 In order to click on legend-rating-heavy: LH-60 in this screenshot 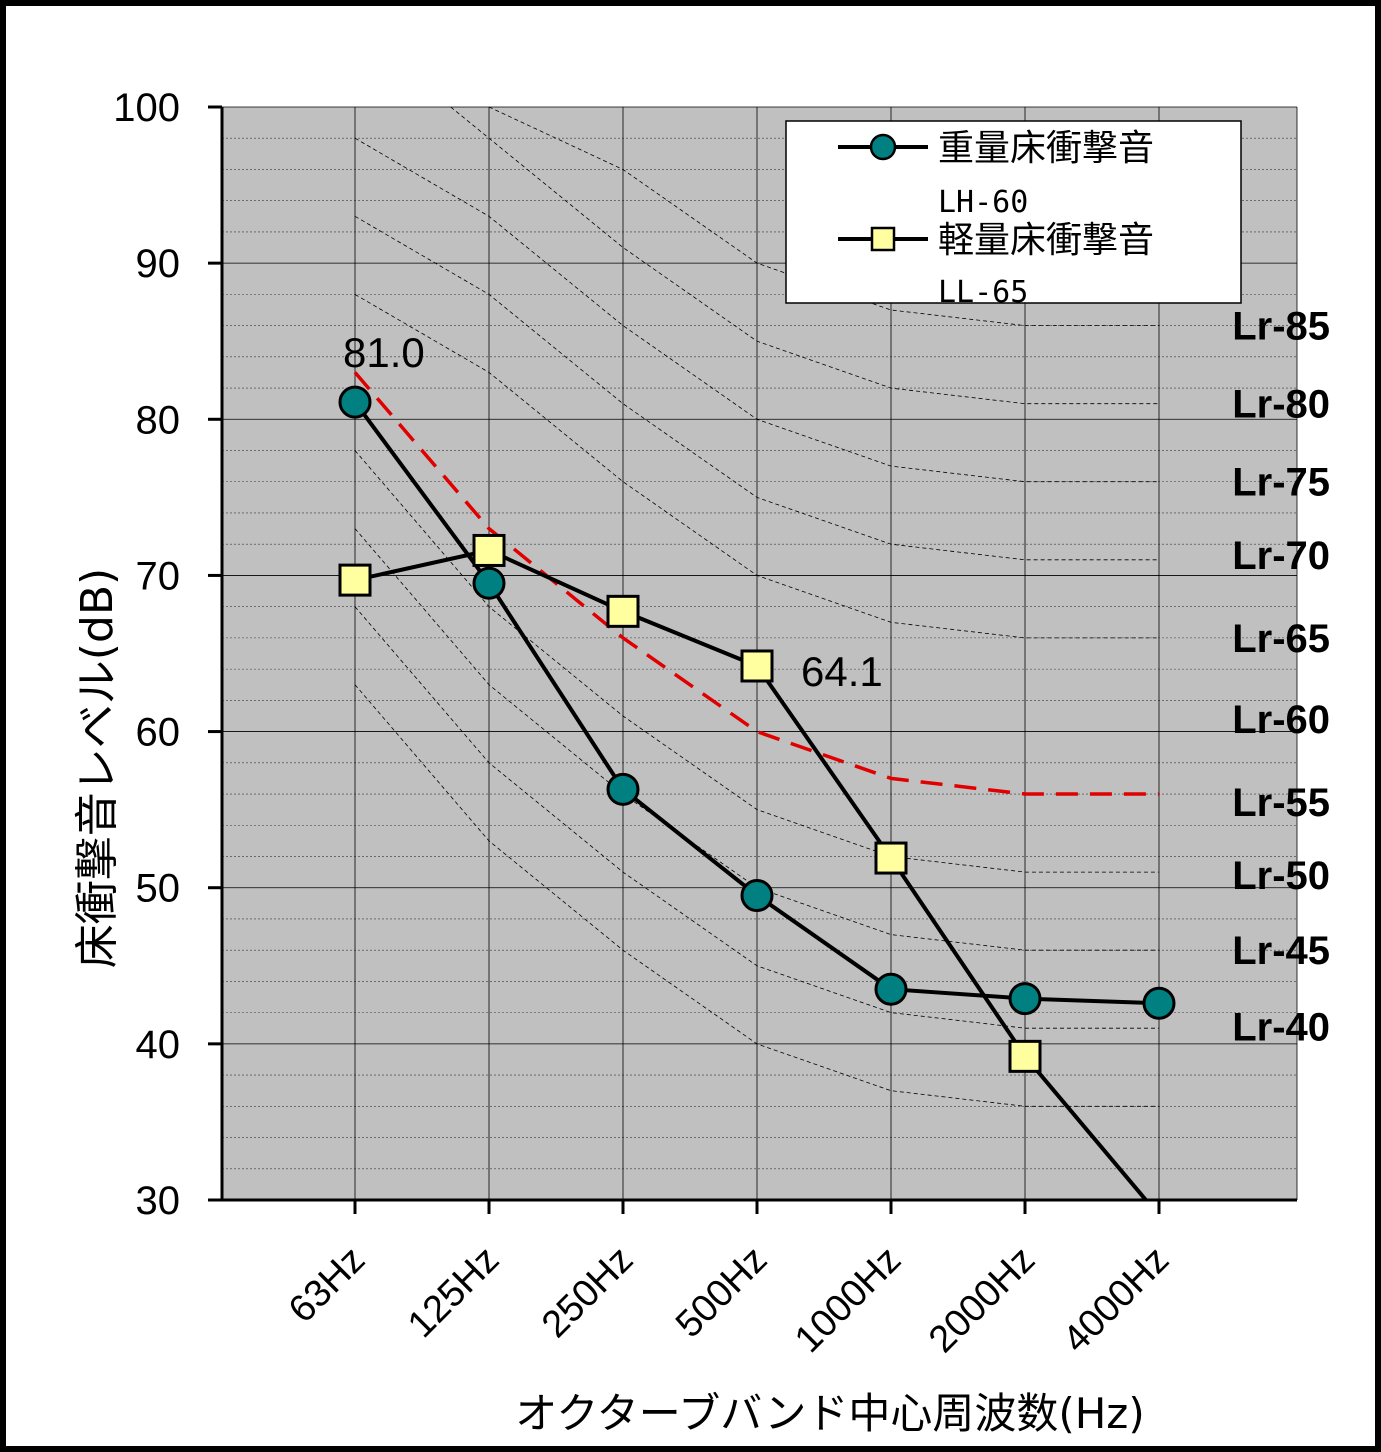, I will do `click(983, 202)`.